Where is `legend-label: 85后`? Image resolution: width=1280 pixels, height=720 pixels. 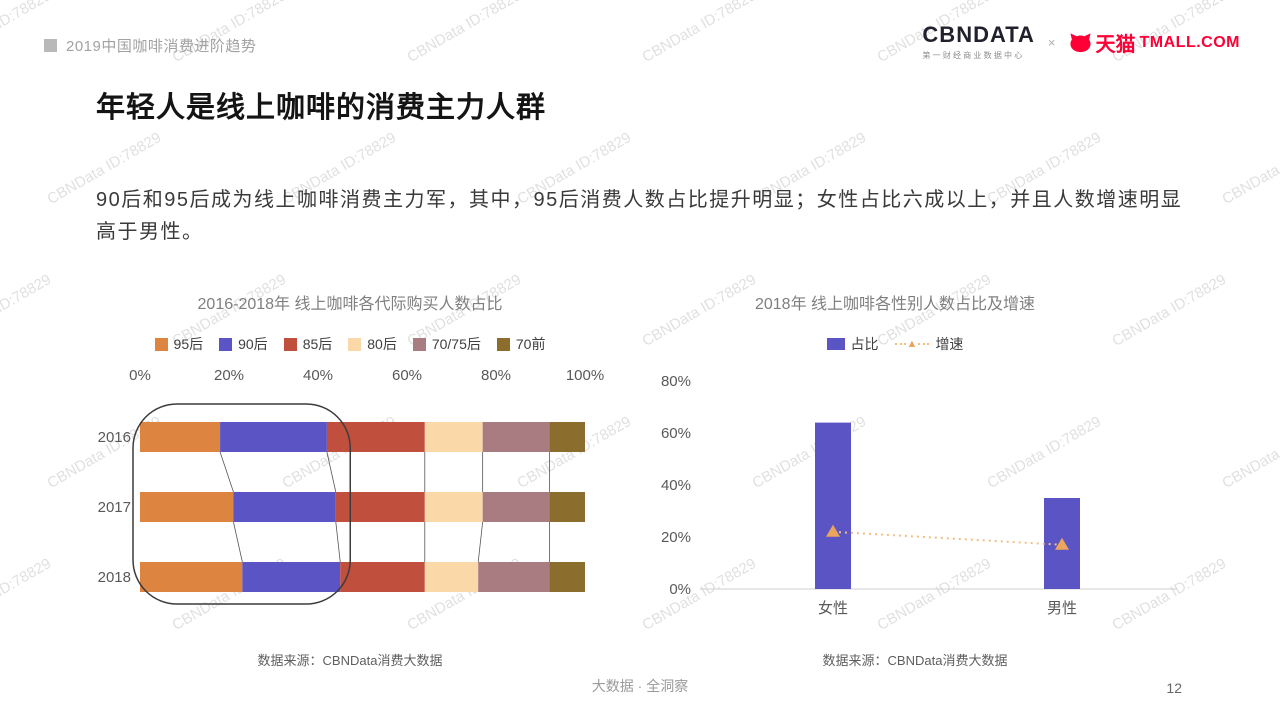 legend-label: 85后 is located at coordinates (317, 344).